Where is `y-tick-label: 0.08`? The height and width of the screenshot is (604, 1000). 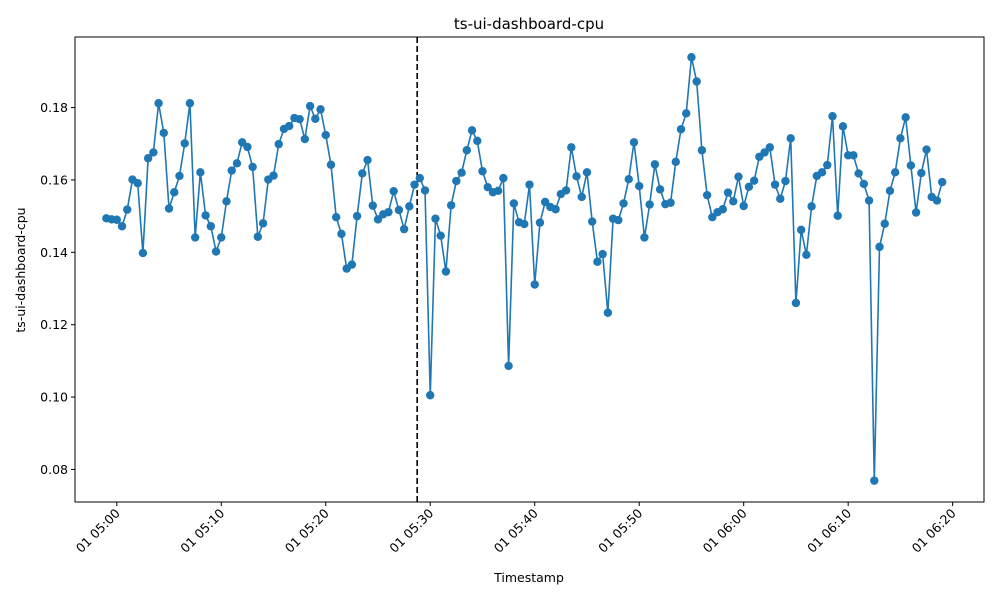
y-tick-label: 0.08 is located at coordinates (54, 469).